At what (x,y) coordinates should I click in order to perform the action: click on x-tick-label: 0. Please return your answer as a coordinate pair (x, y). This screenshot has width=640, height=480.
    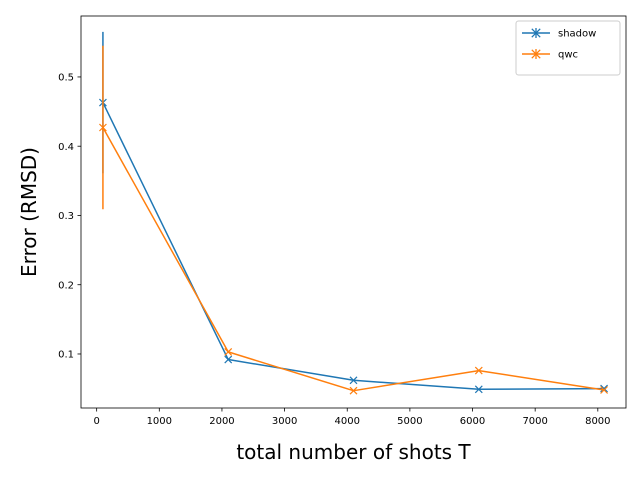
    Looking at the image, I should click on (96, 421).